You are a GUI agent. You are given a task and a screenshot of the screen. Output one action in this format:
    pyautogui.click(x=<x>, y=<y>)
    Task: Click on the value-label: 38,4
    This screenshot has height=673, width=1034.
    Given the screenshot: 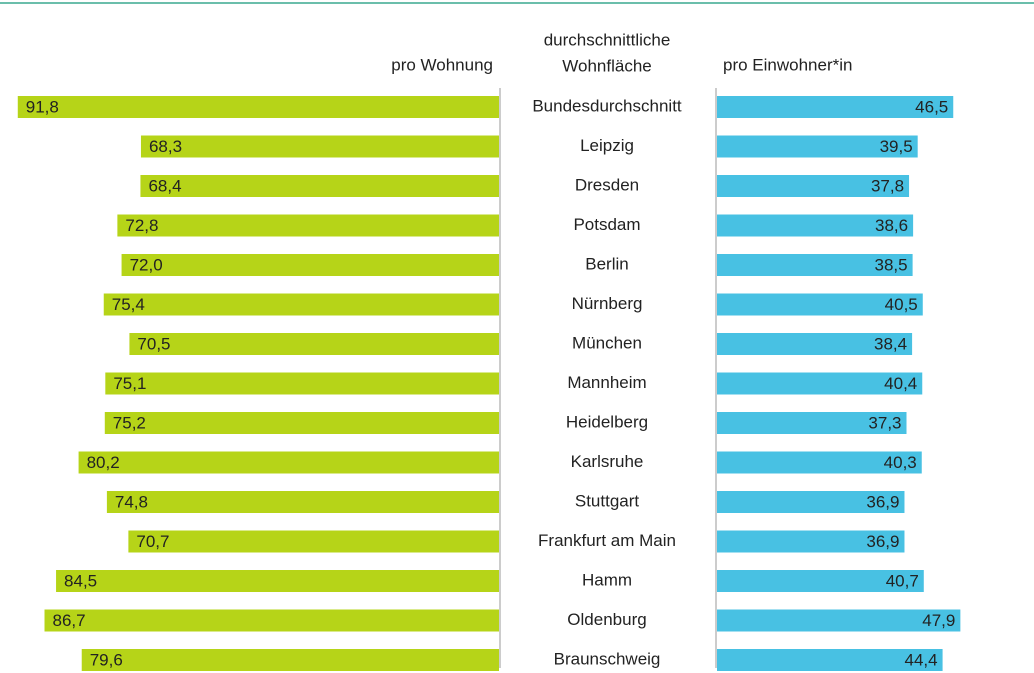 What is the action you would take?
    pyautogui.click(x=890, y=343)
    